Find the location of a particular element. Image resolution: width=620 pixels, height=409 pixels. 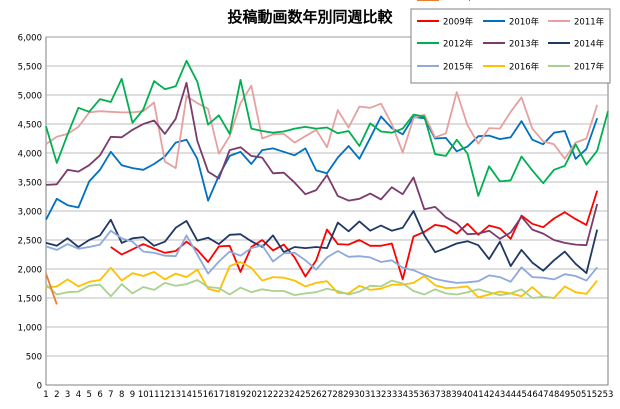

x-tick-label: 5 is located at coordinates (89, 395).